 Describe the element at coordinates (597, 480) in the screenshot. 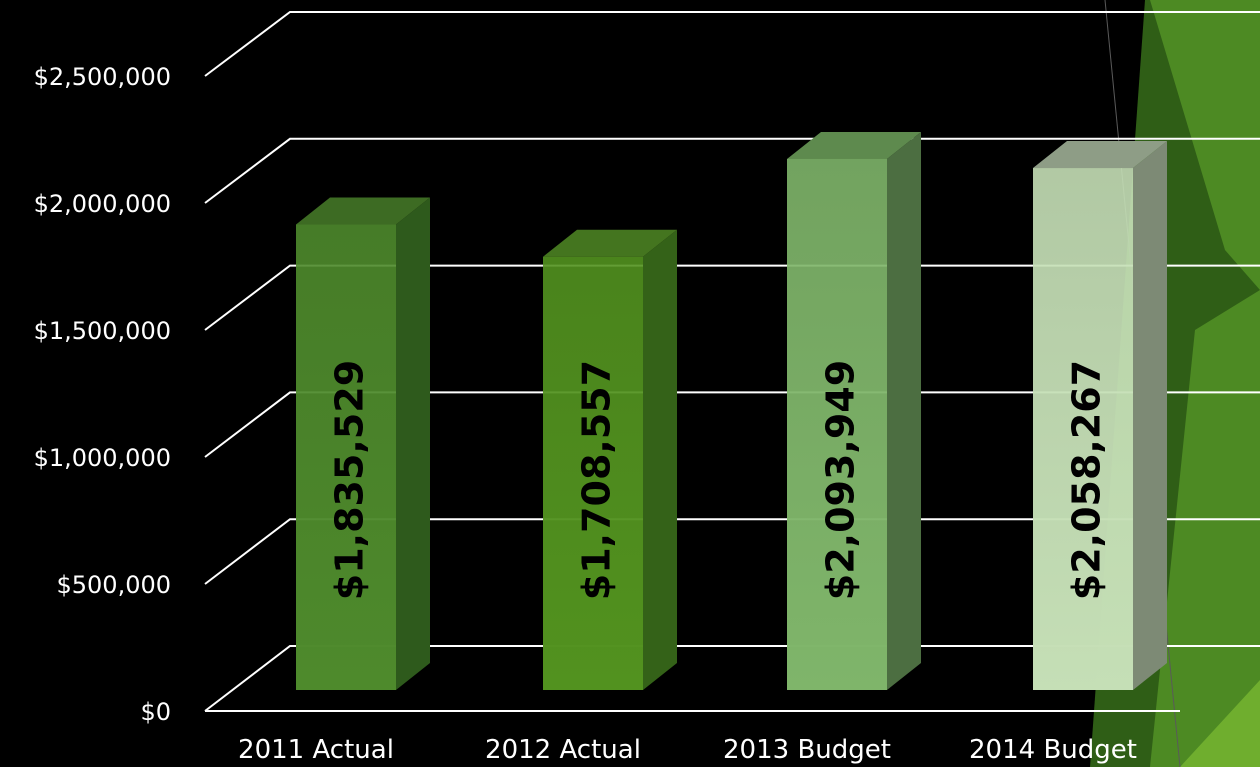

I see `bar-value-label: $1,708,557` at that location.